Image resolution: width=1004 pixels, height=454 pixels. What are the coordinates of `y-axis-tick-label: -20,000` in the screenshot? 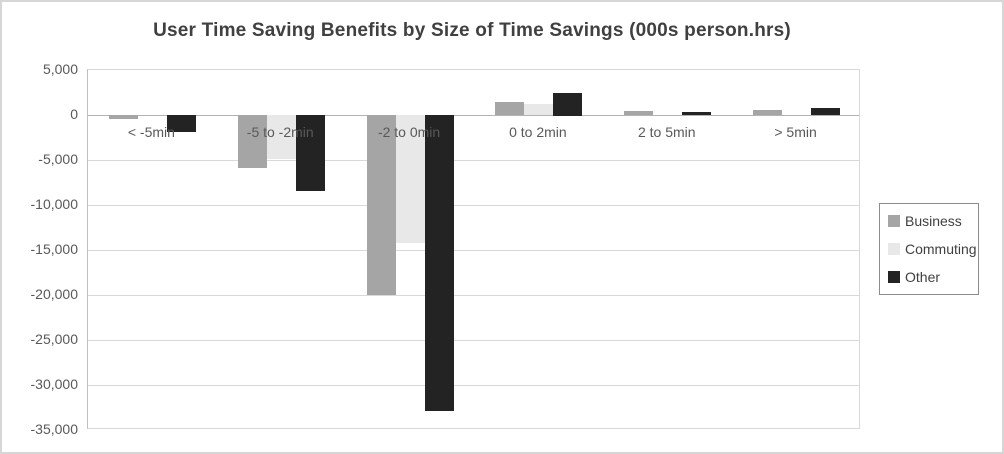 It's located at (54, 294).